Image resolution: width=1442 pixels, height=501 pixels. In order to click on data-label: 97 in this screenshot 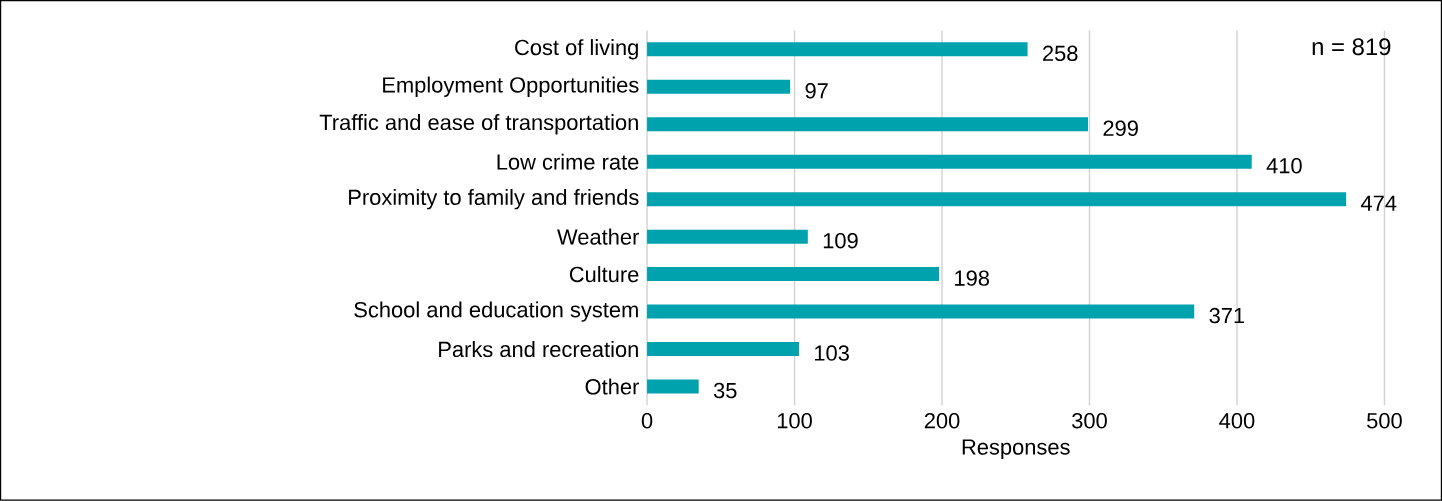, I will do `click(816, 91)`.